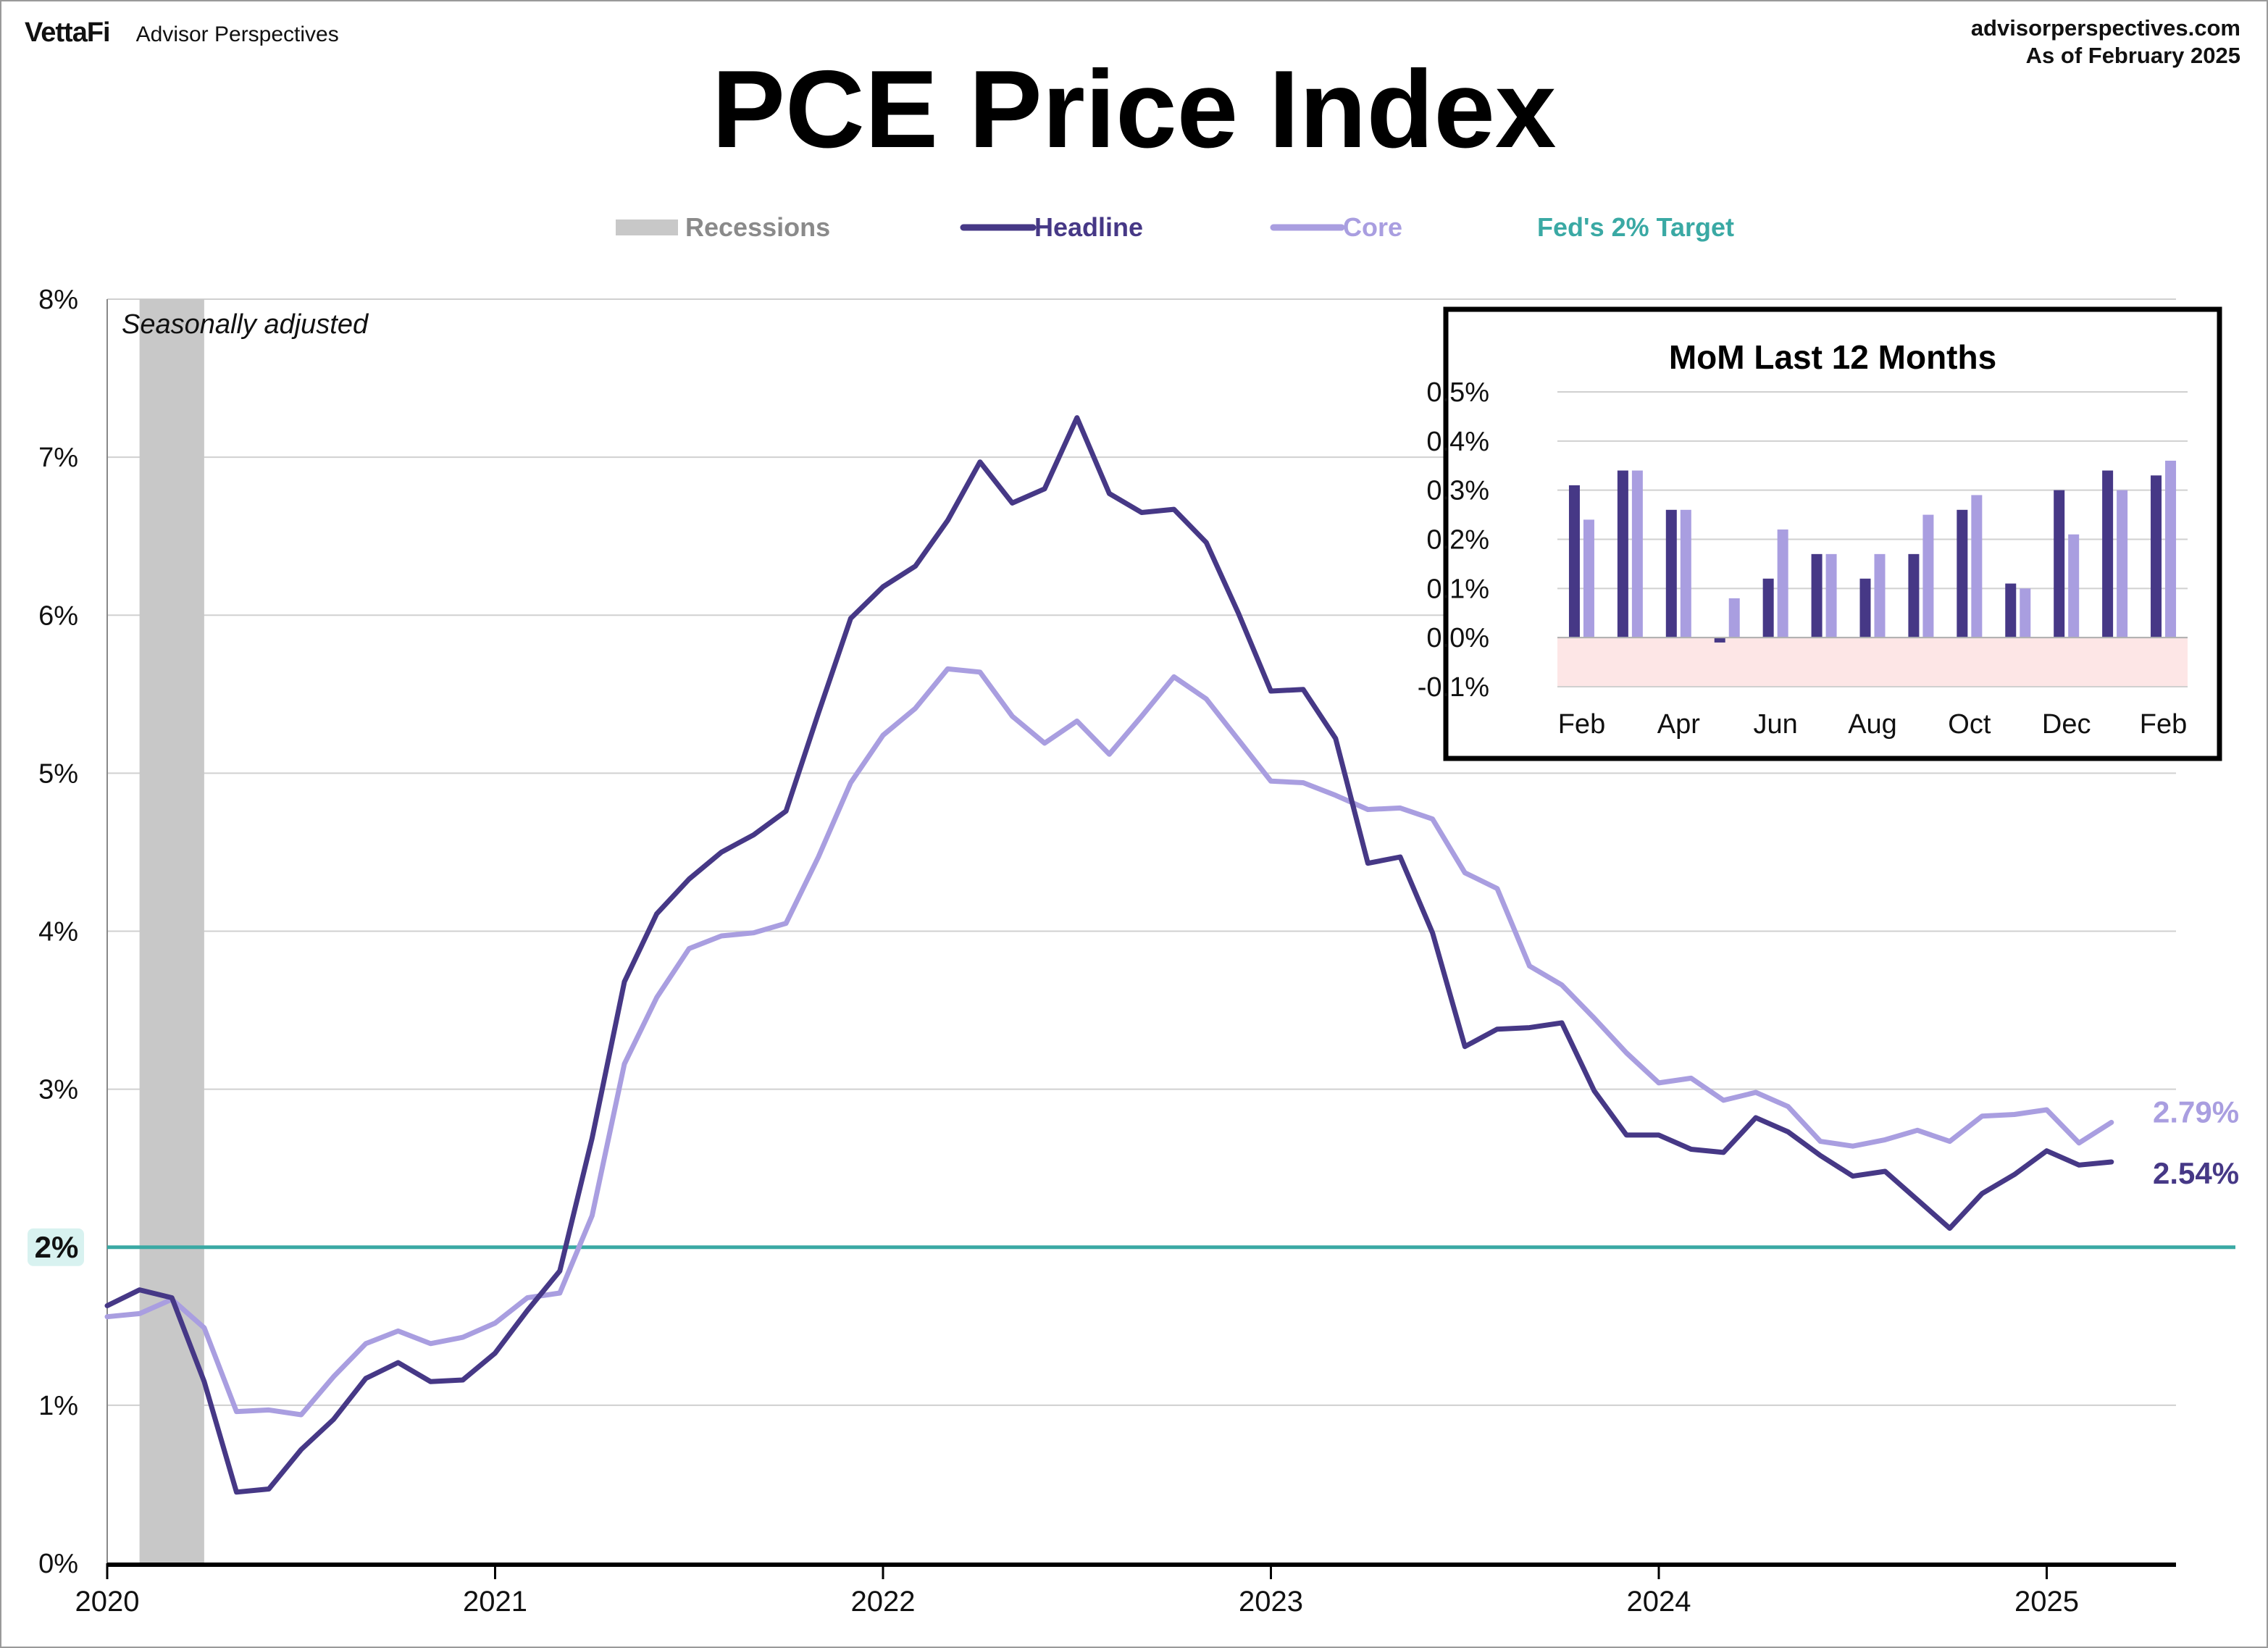 The height and width of the screenshot is (1648, 2268). Describe the element at coordinates (1636, 227) in the screenshot. I see `legend-target-label: Fed's 2% Target` at that location.